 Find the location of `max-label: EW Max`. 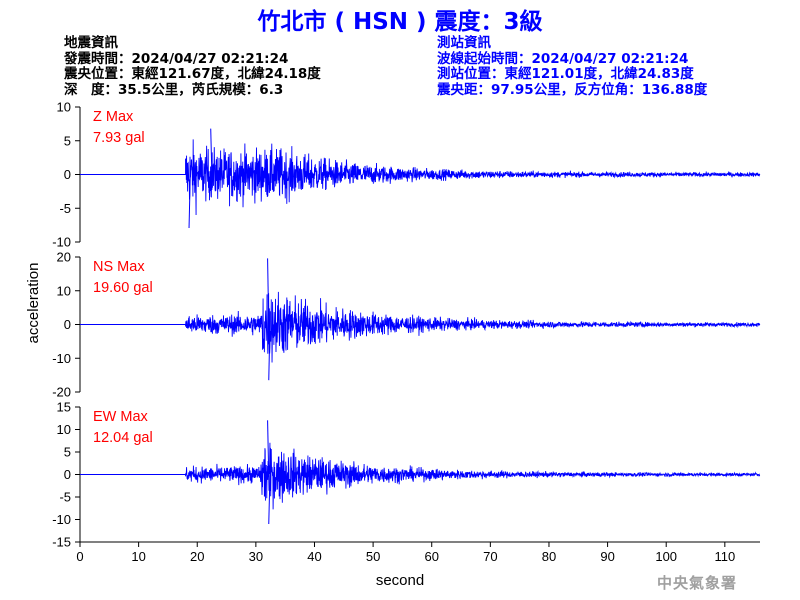

max-label: EW Max is located at coordinates (121, 417).